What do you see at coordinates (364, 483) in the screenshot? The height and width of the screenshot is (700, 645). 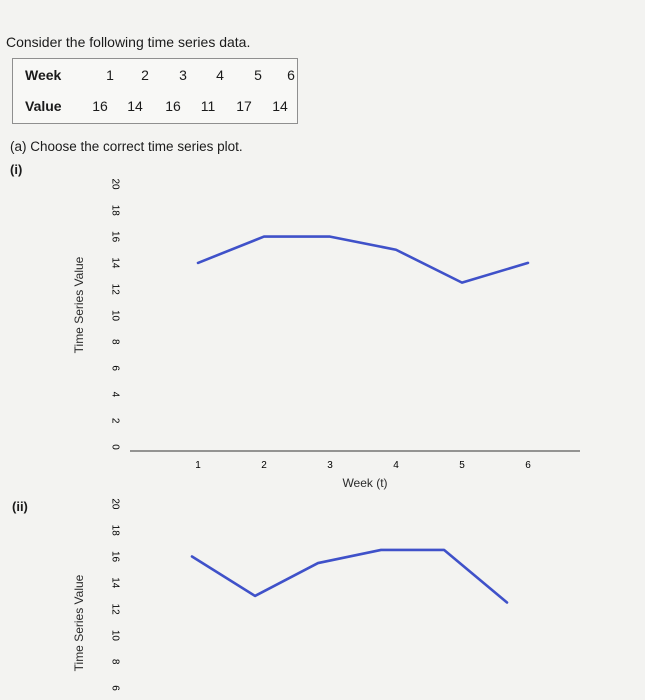 I see `x-axis-label: Week (t)` at bounding box center [364, 483].